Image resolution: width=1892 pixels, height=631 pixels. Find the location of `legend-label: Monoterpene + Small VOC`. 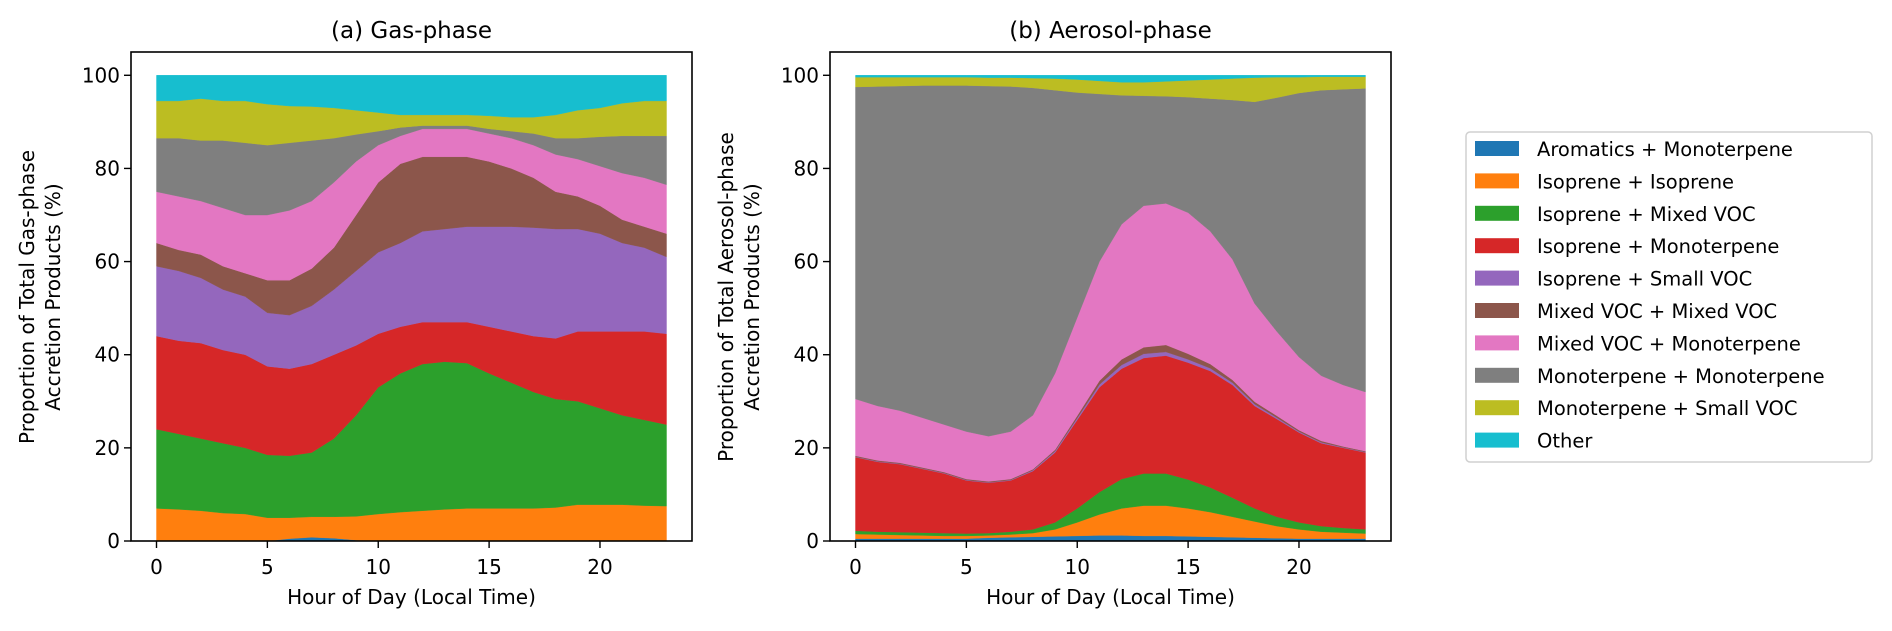

legend-label: Monoterpene + Small VOC is located at coordinates (1667, 408).